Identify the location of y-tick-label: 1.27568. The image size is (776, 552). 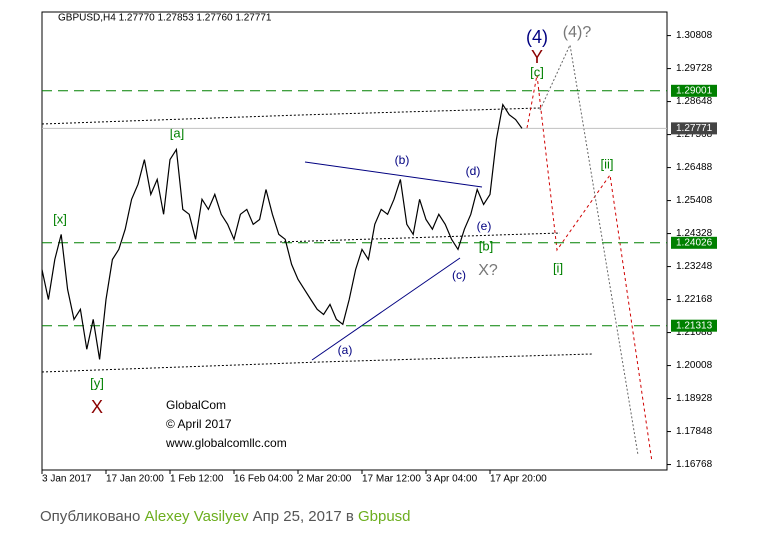
(694, 134).